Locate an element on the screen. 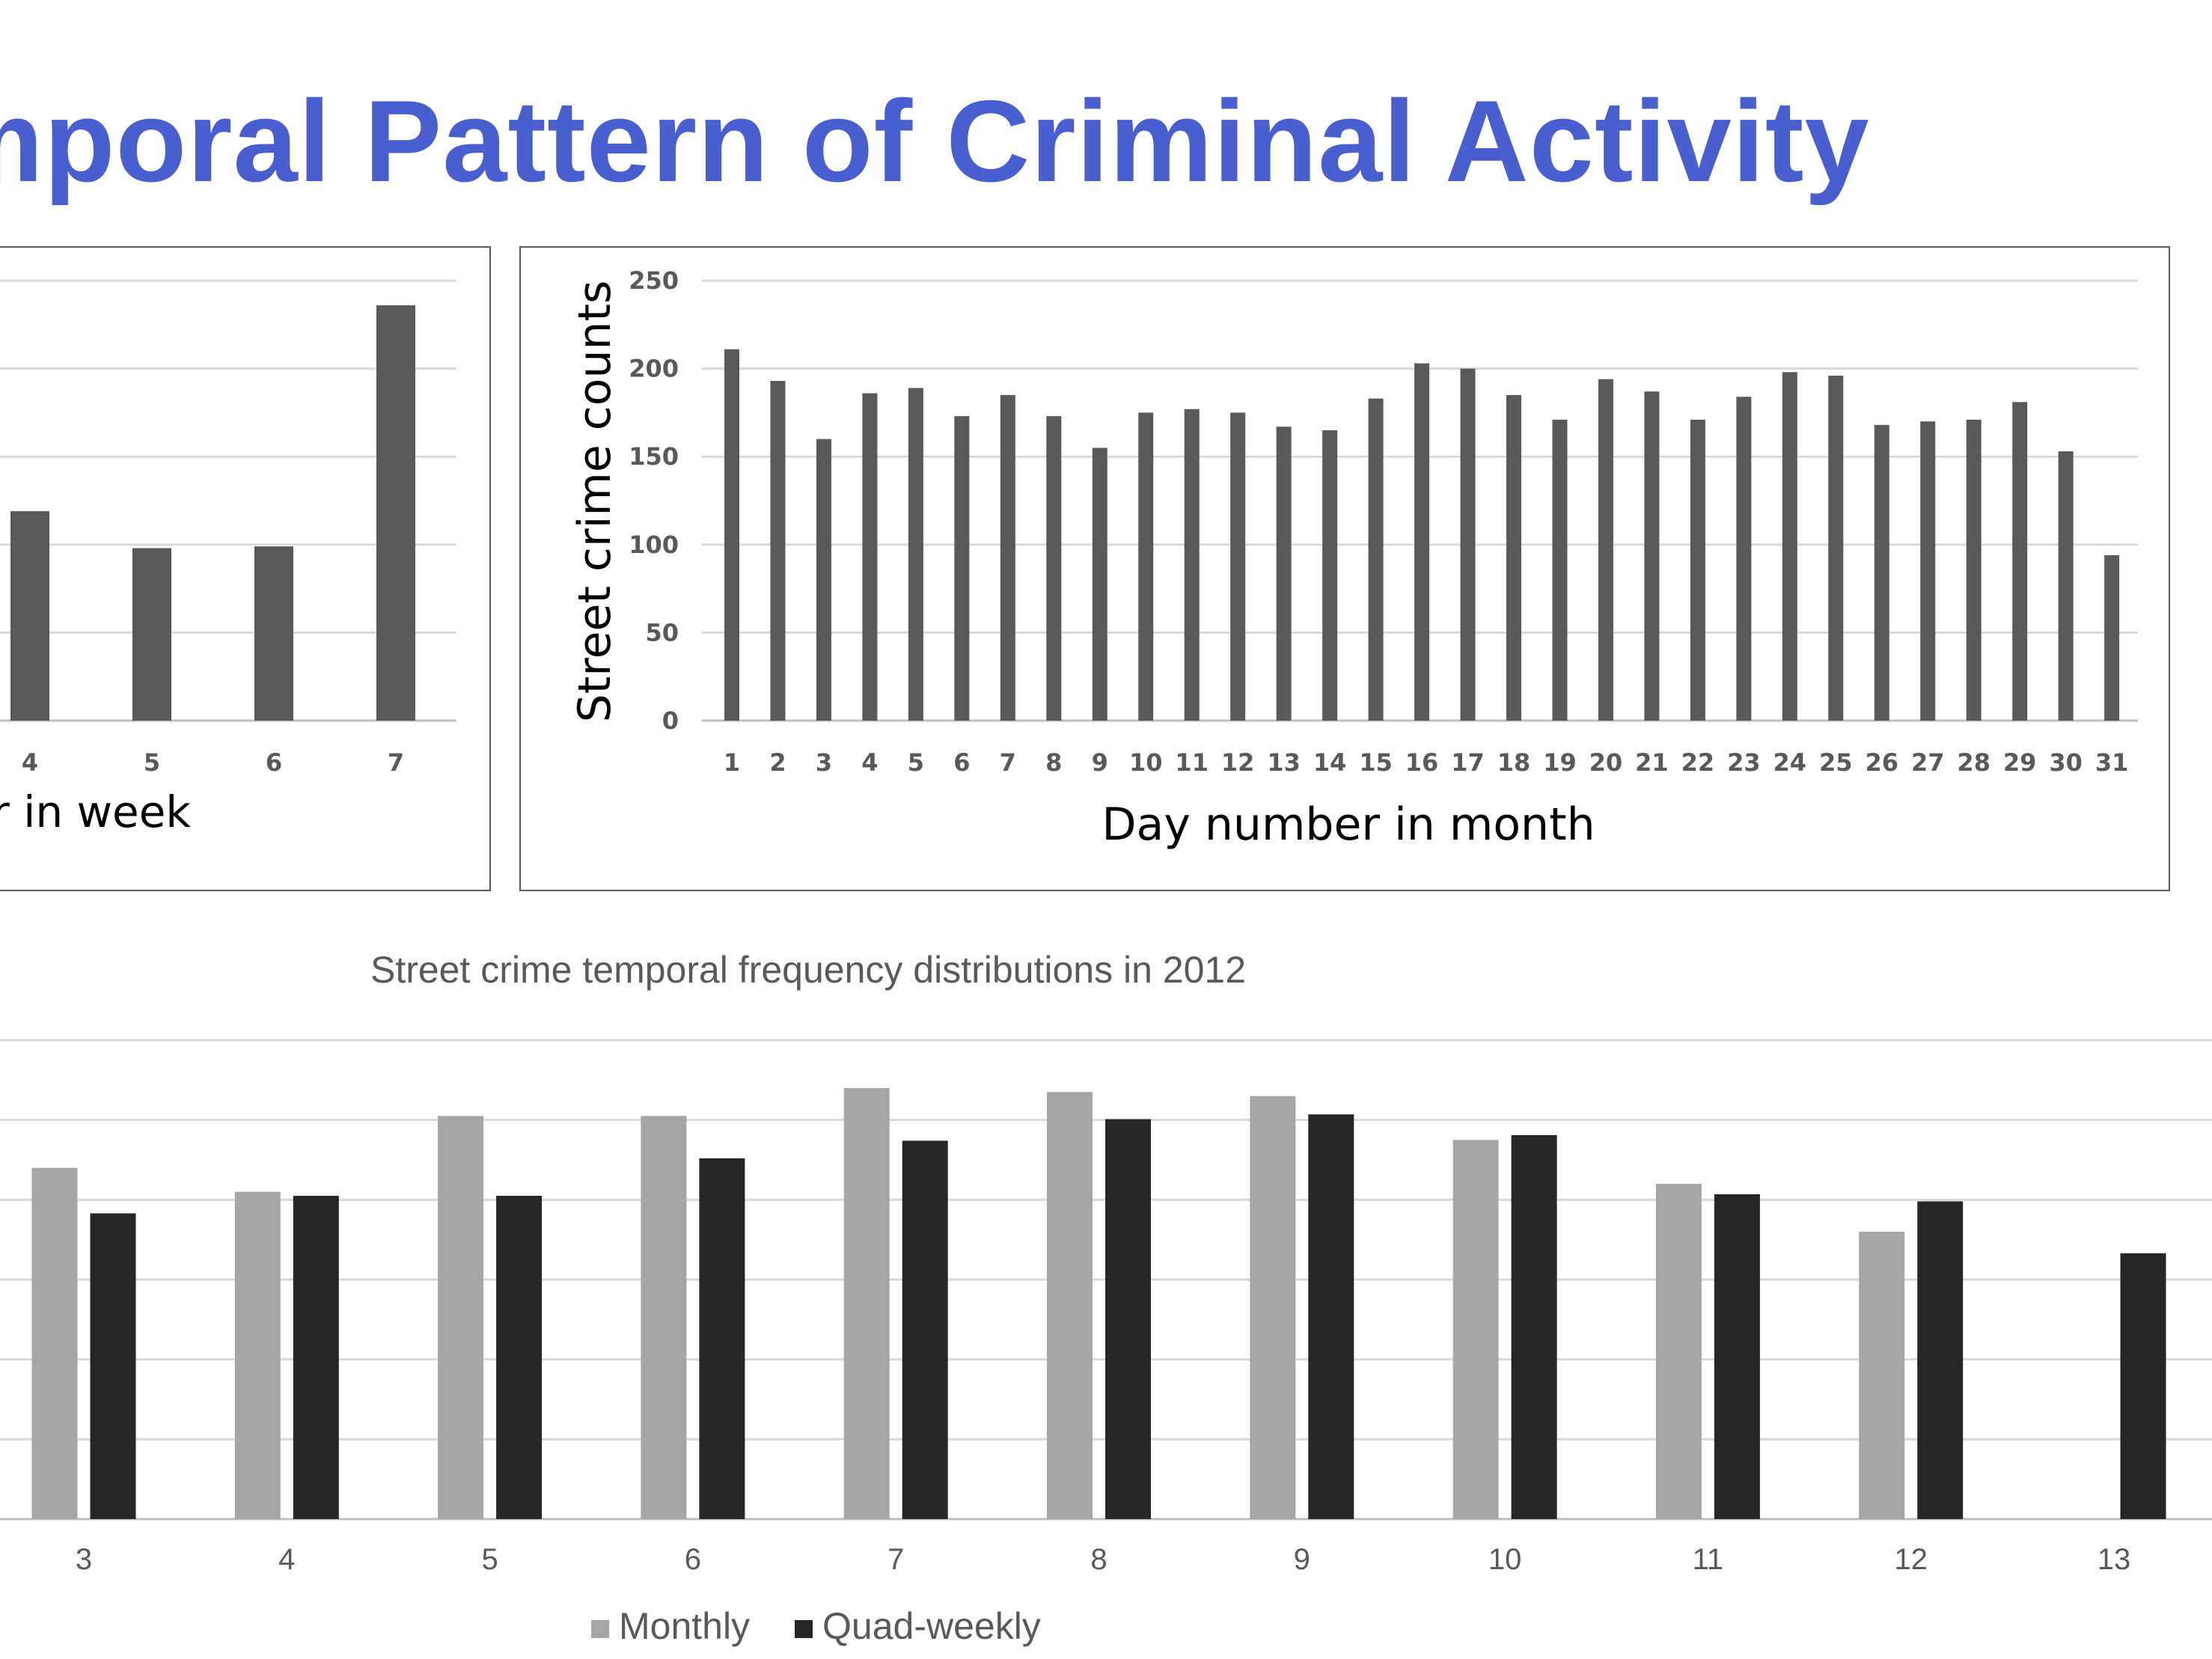 The image size is (2212, 1659). bottom-x-tick-label: 10 is located at coordinates (1505, 1559).